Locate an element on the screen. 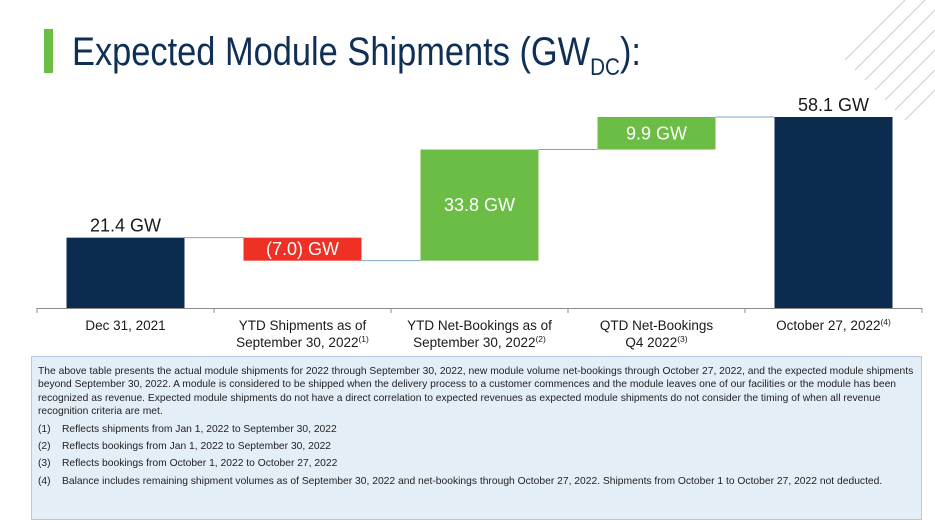 This screenshot has height=523, width=935. category-label: September 30, 2022(1) is located at coordinates (302, 342).